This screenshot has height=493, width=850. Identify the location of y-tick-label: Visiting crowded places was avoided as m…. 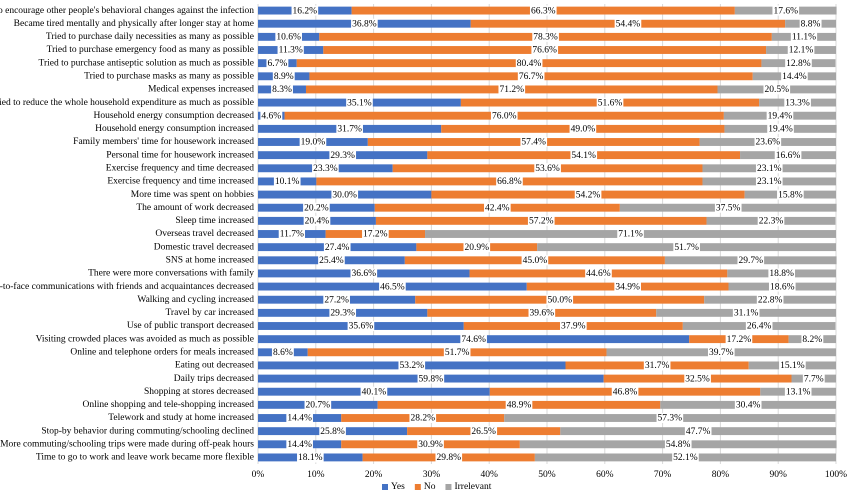
(145, 339).